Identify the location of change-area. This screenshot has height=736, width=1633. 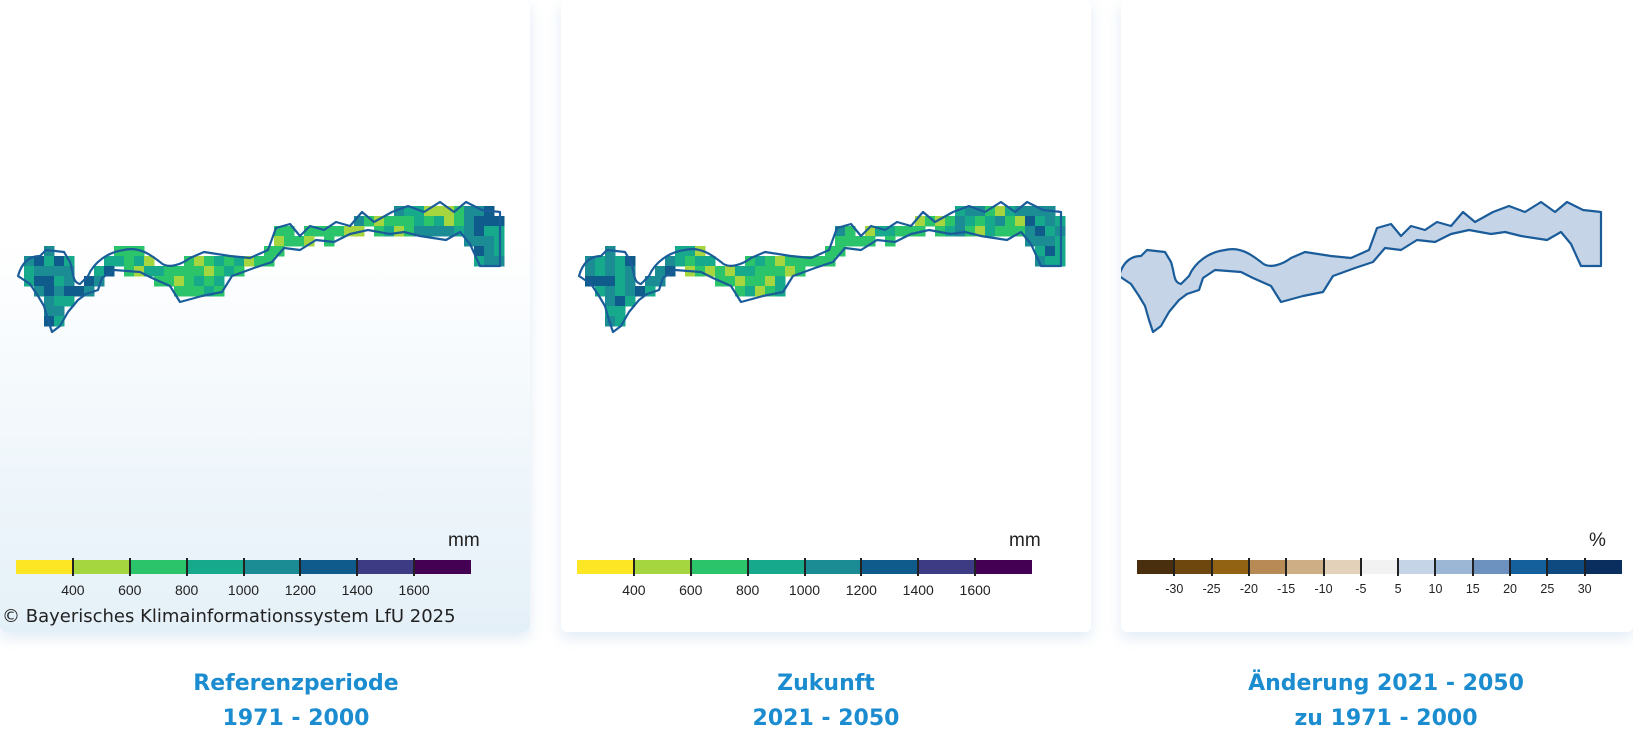
(1361, 267).